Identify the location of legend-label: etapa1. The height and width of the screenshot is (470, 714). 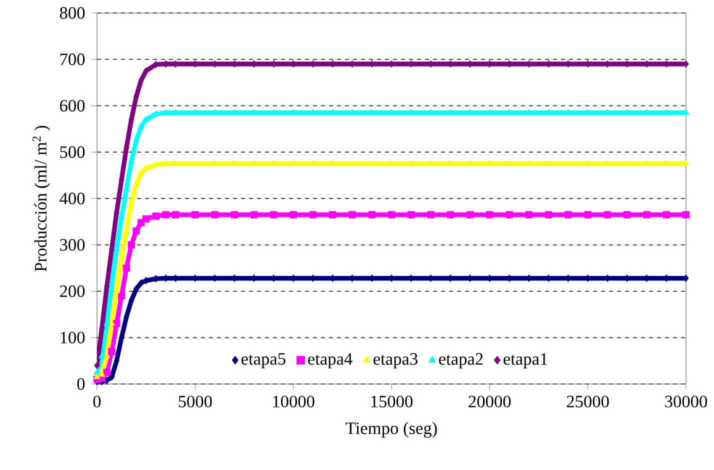
(526, 360).